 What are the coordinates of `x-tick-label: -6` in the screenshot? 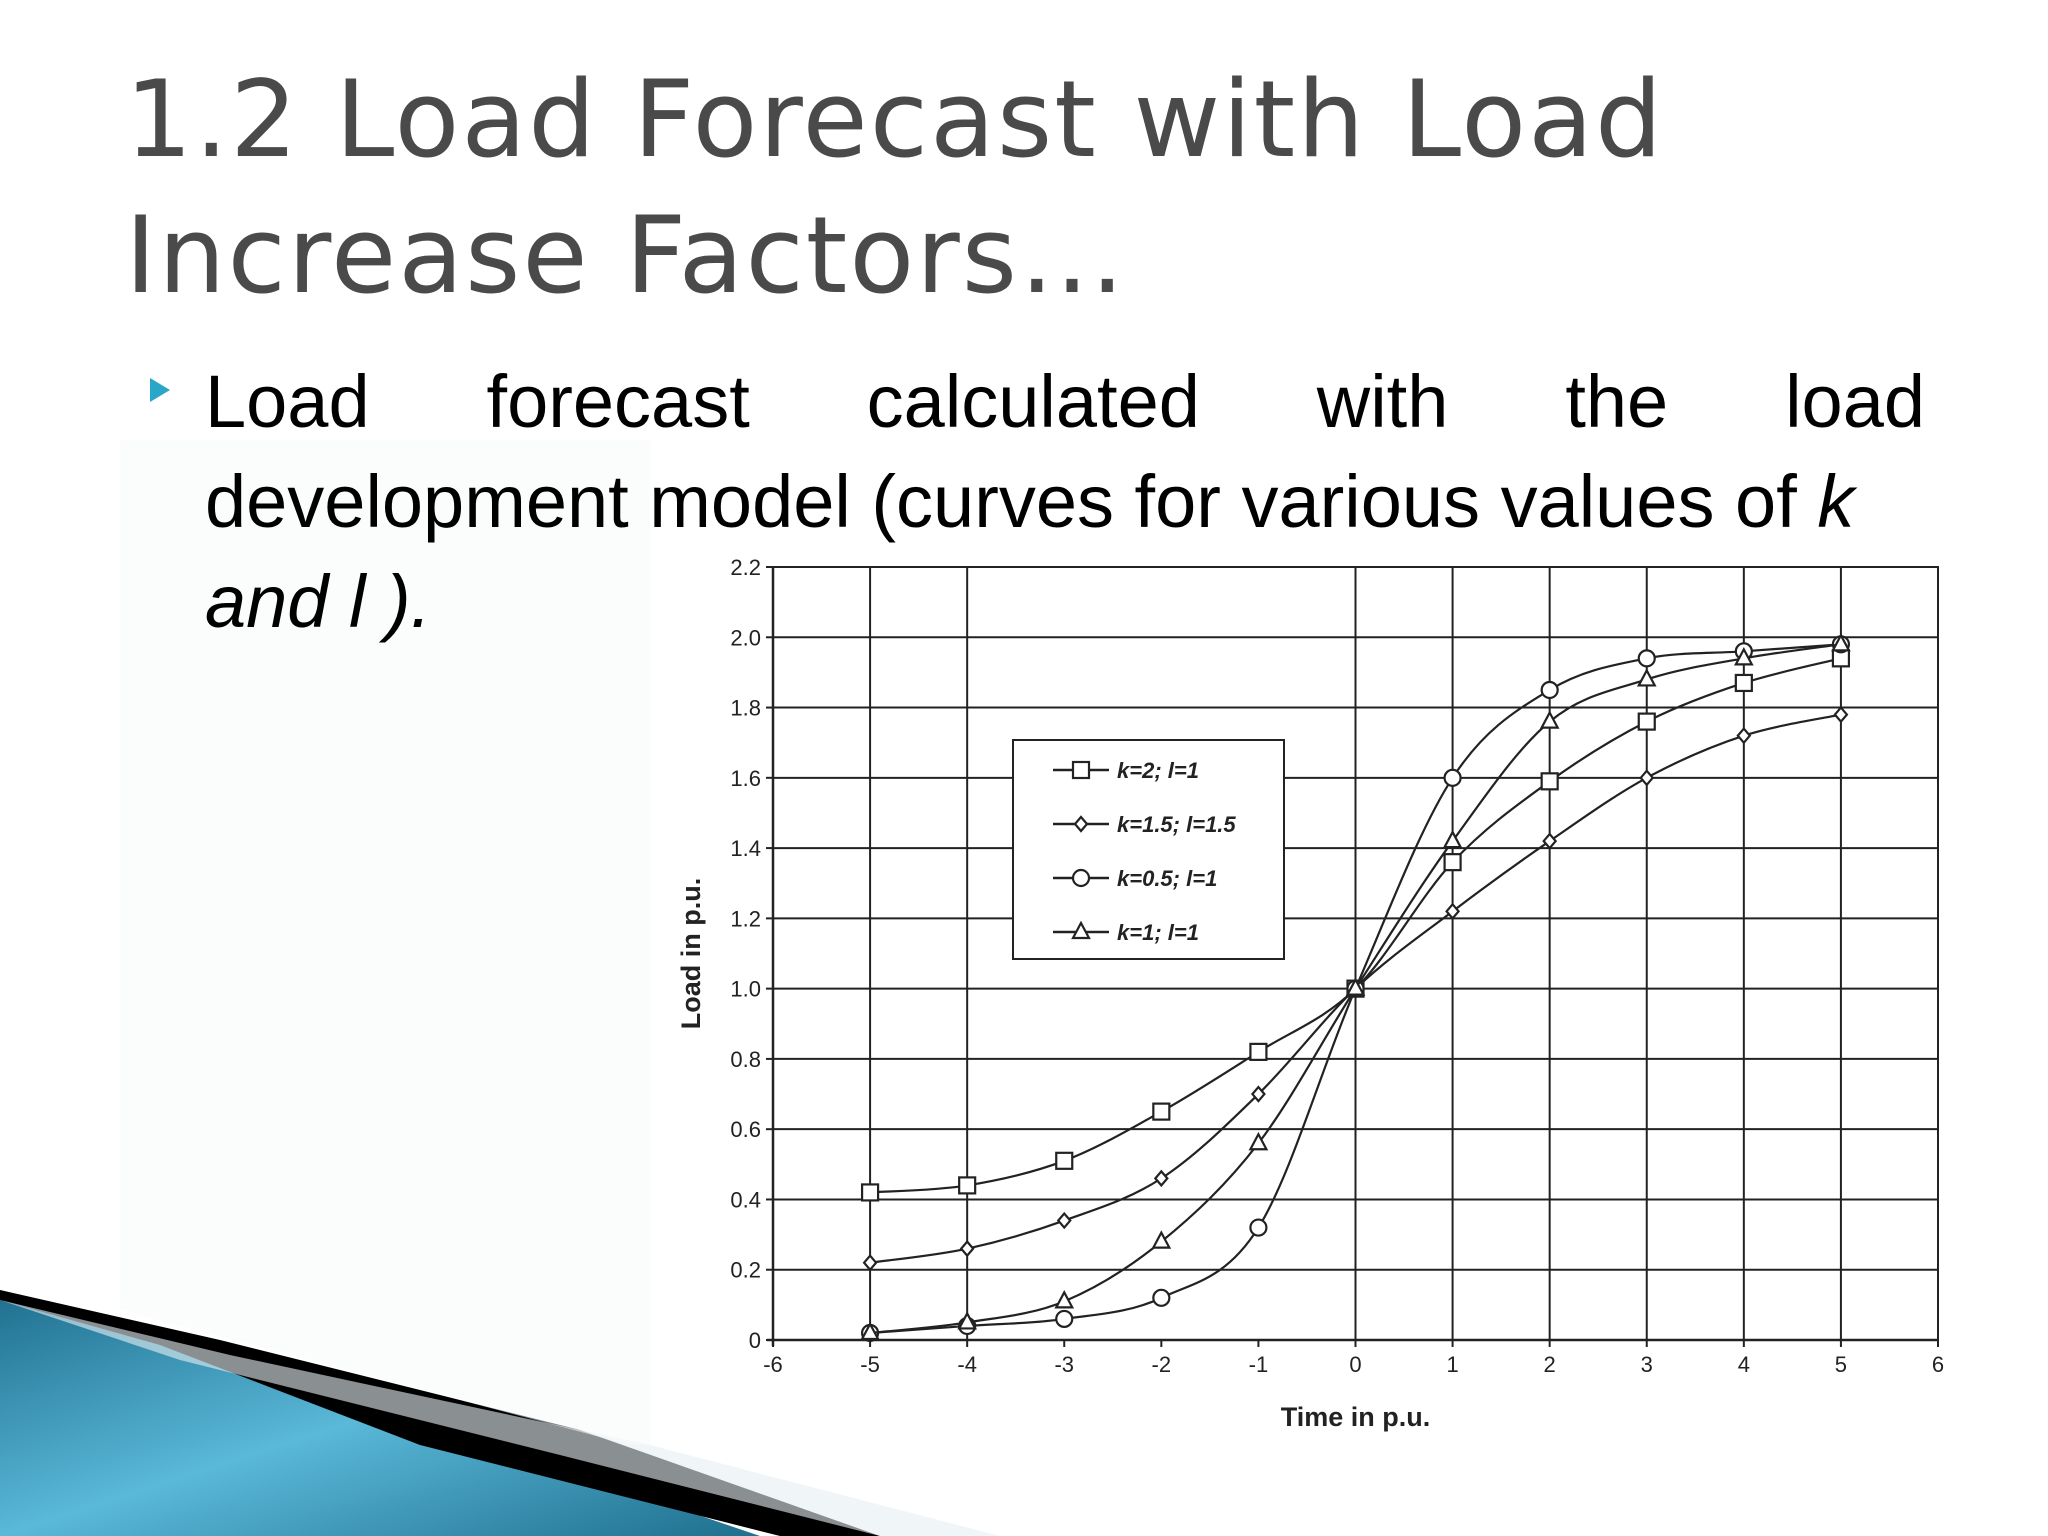 It's located at (773, 1364).